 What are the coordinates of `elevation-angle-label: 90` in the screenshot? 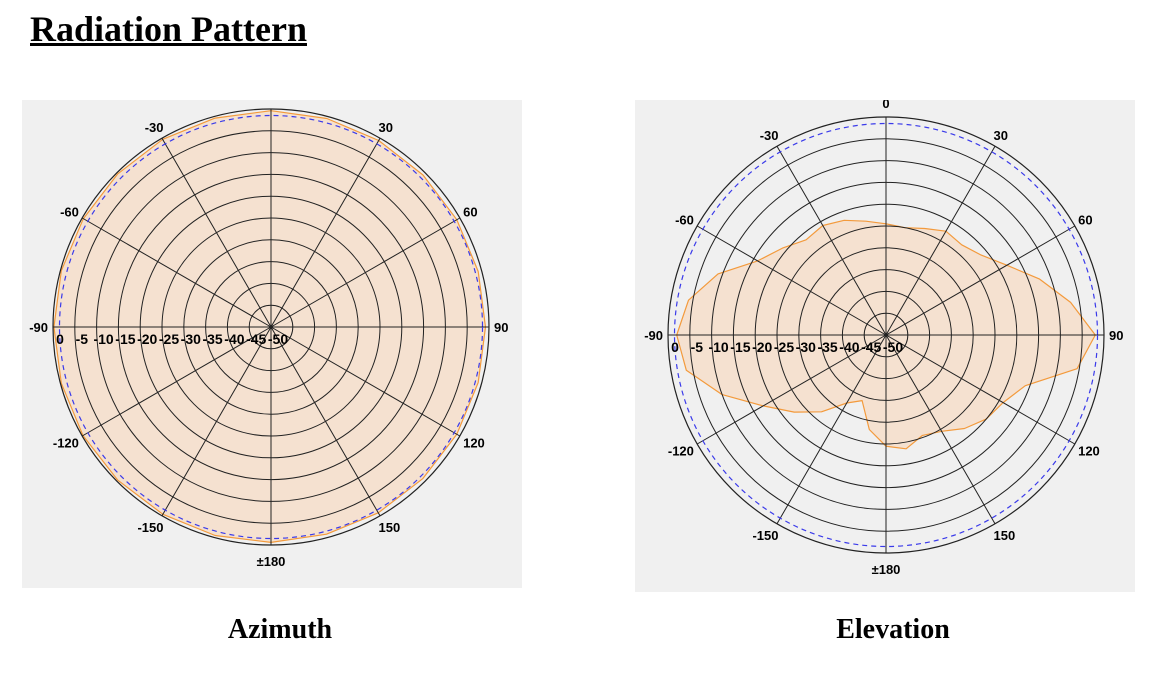 It's located at (1116, 335).